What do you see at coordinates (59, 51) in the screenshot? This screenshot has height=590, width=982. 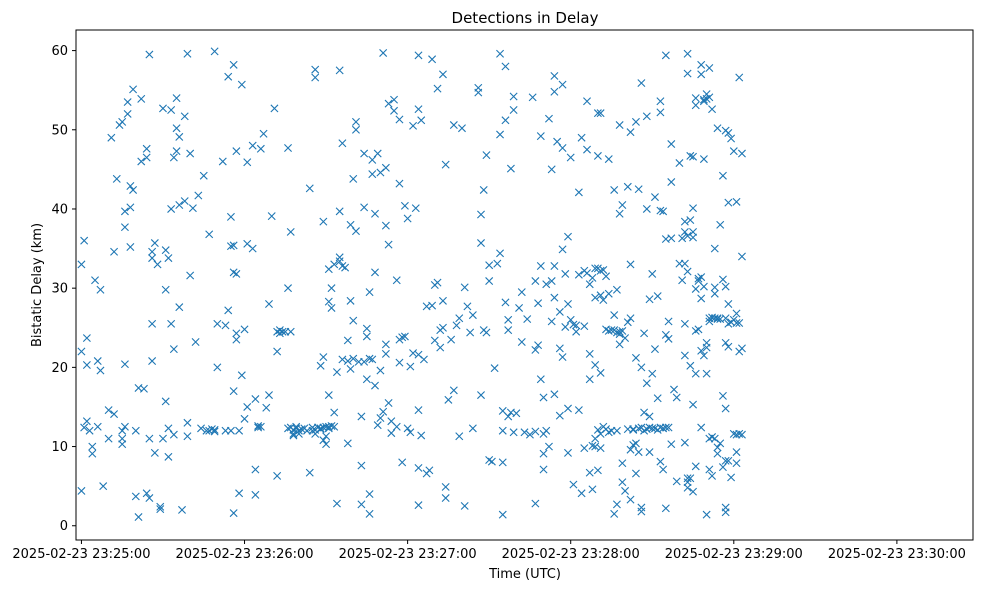 I see `y-tick-label: 60` at bounding box center [59, 51].